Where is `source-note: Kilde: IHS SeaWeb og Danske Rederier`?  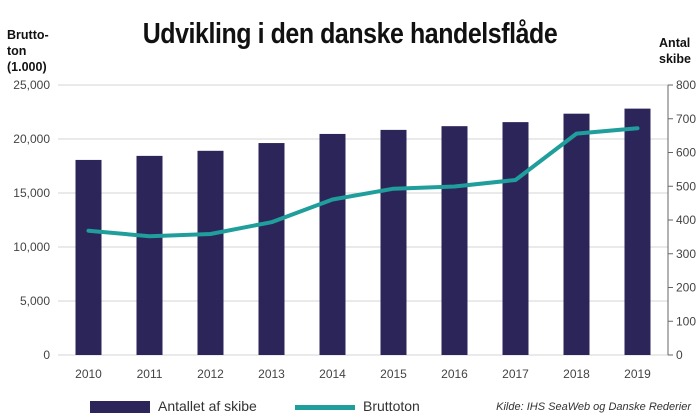
source-note: Kilde: IHS SeaWeb og Danske Rederier is located at coordinates (593, 407).